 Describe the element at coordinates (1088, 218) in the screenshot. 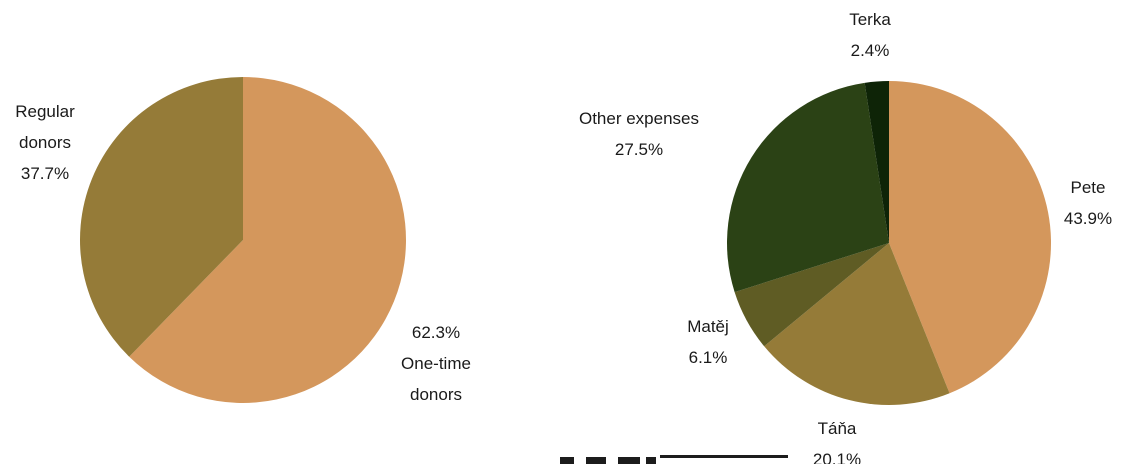

I see `slice-label-line: 43.9%` at that location.